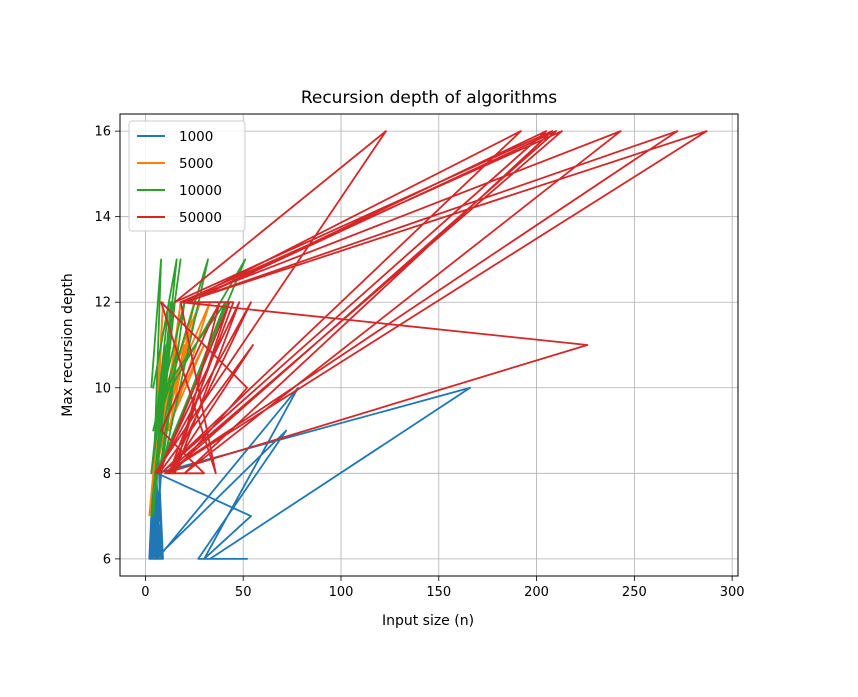 This screenshot has width=858, height=697. I want to click on y-tick-label: 10, so click(102, 388).